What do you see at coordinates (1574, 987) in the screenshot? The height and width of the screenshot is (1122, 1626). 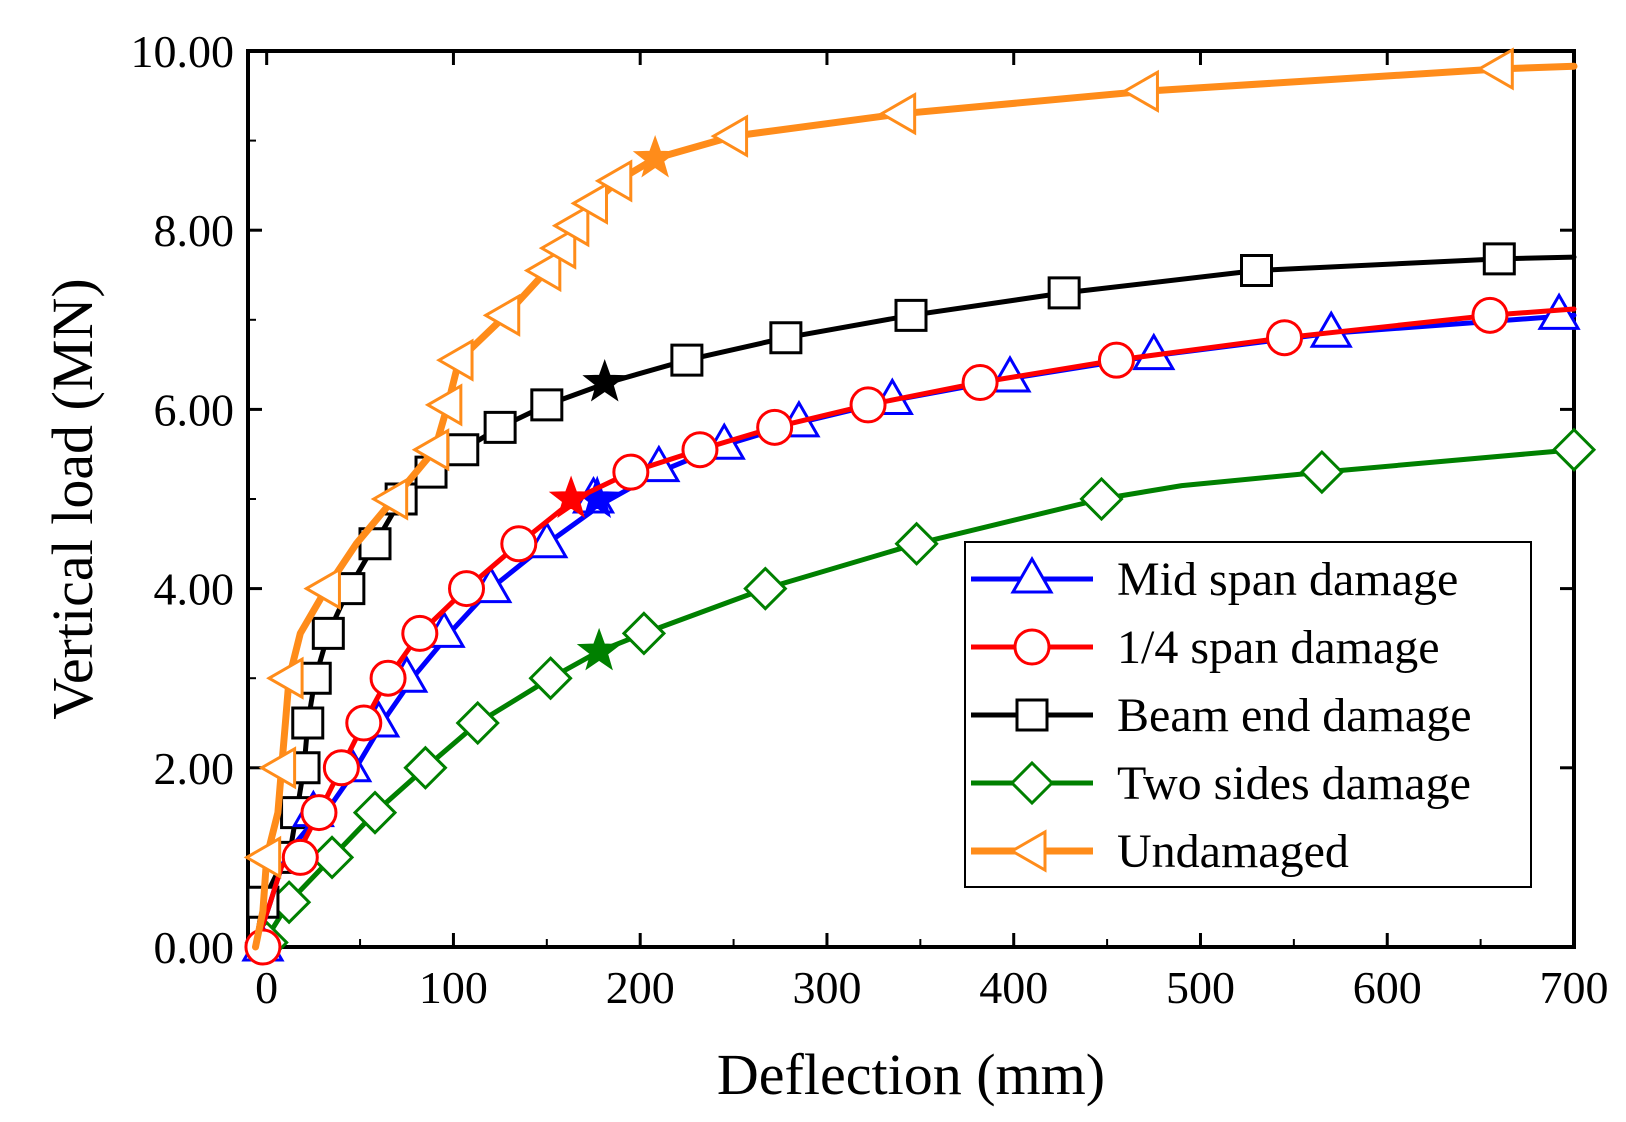 I see `x-tick-label: 700` at bounding box center [1574, 987].